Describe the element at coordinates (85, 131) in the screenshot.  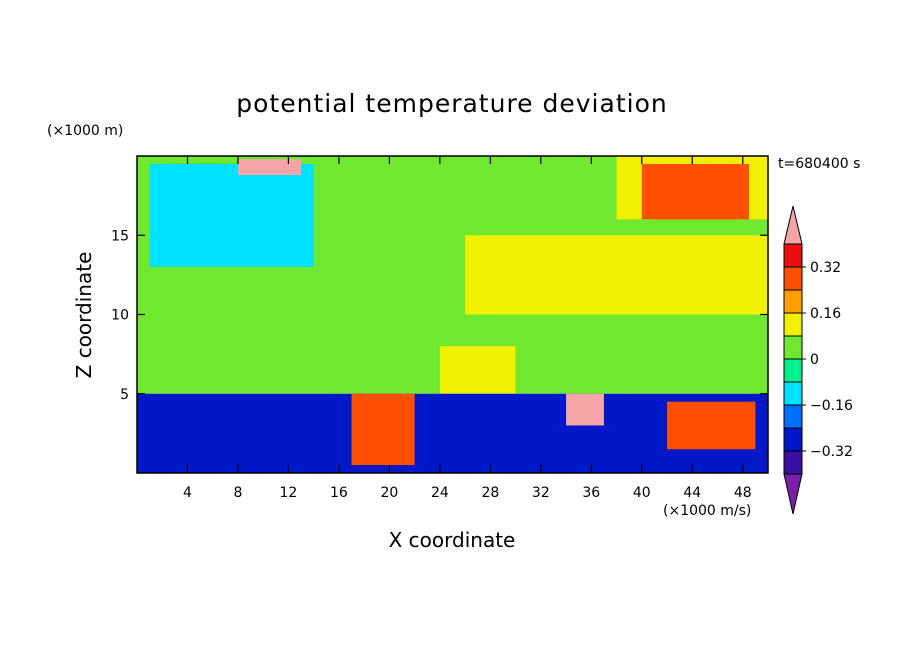
I see `y-unit-label: (×1000 m)` at that location.